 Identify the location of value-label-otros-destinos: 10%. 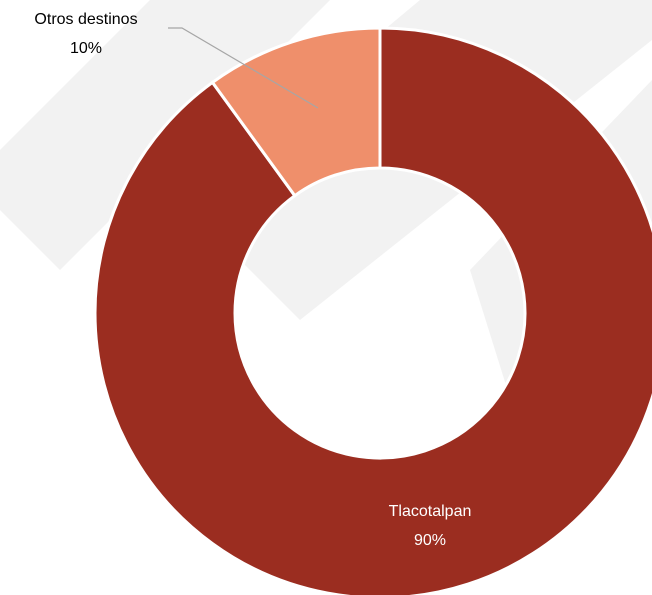
(86, 48).